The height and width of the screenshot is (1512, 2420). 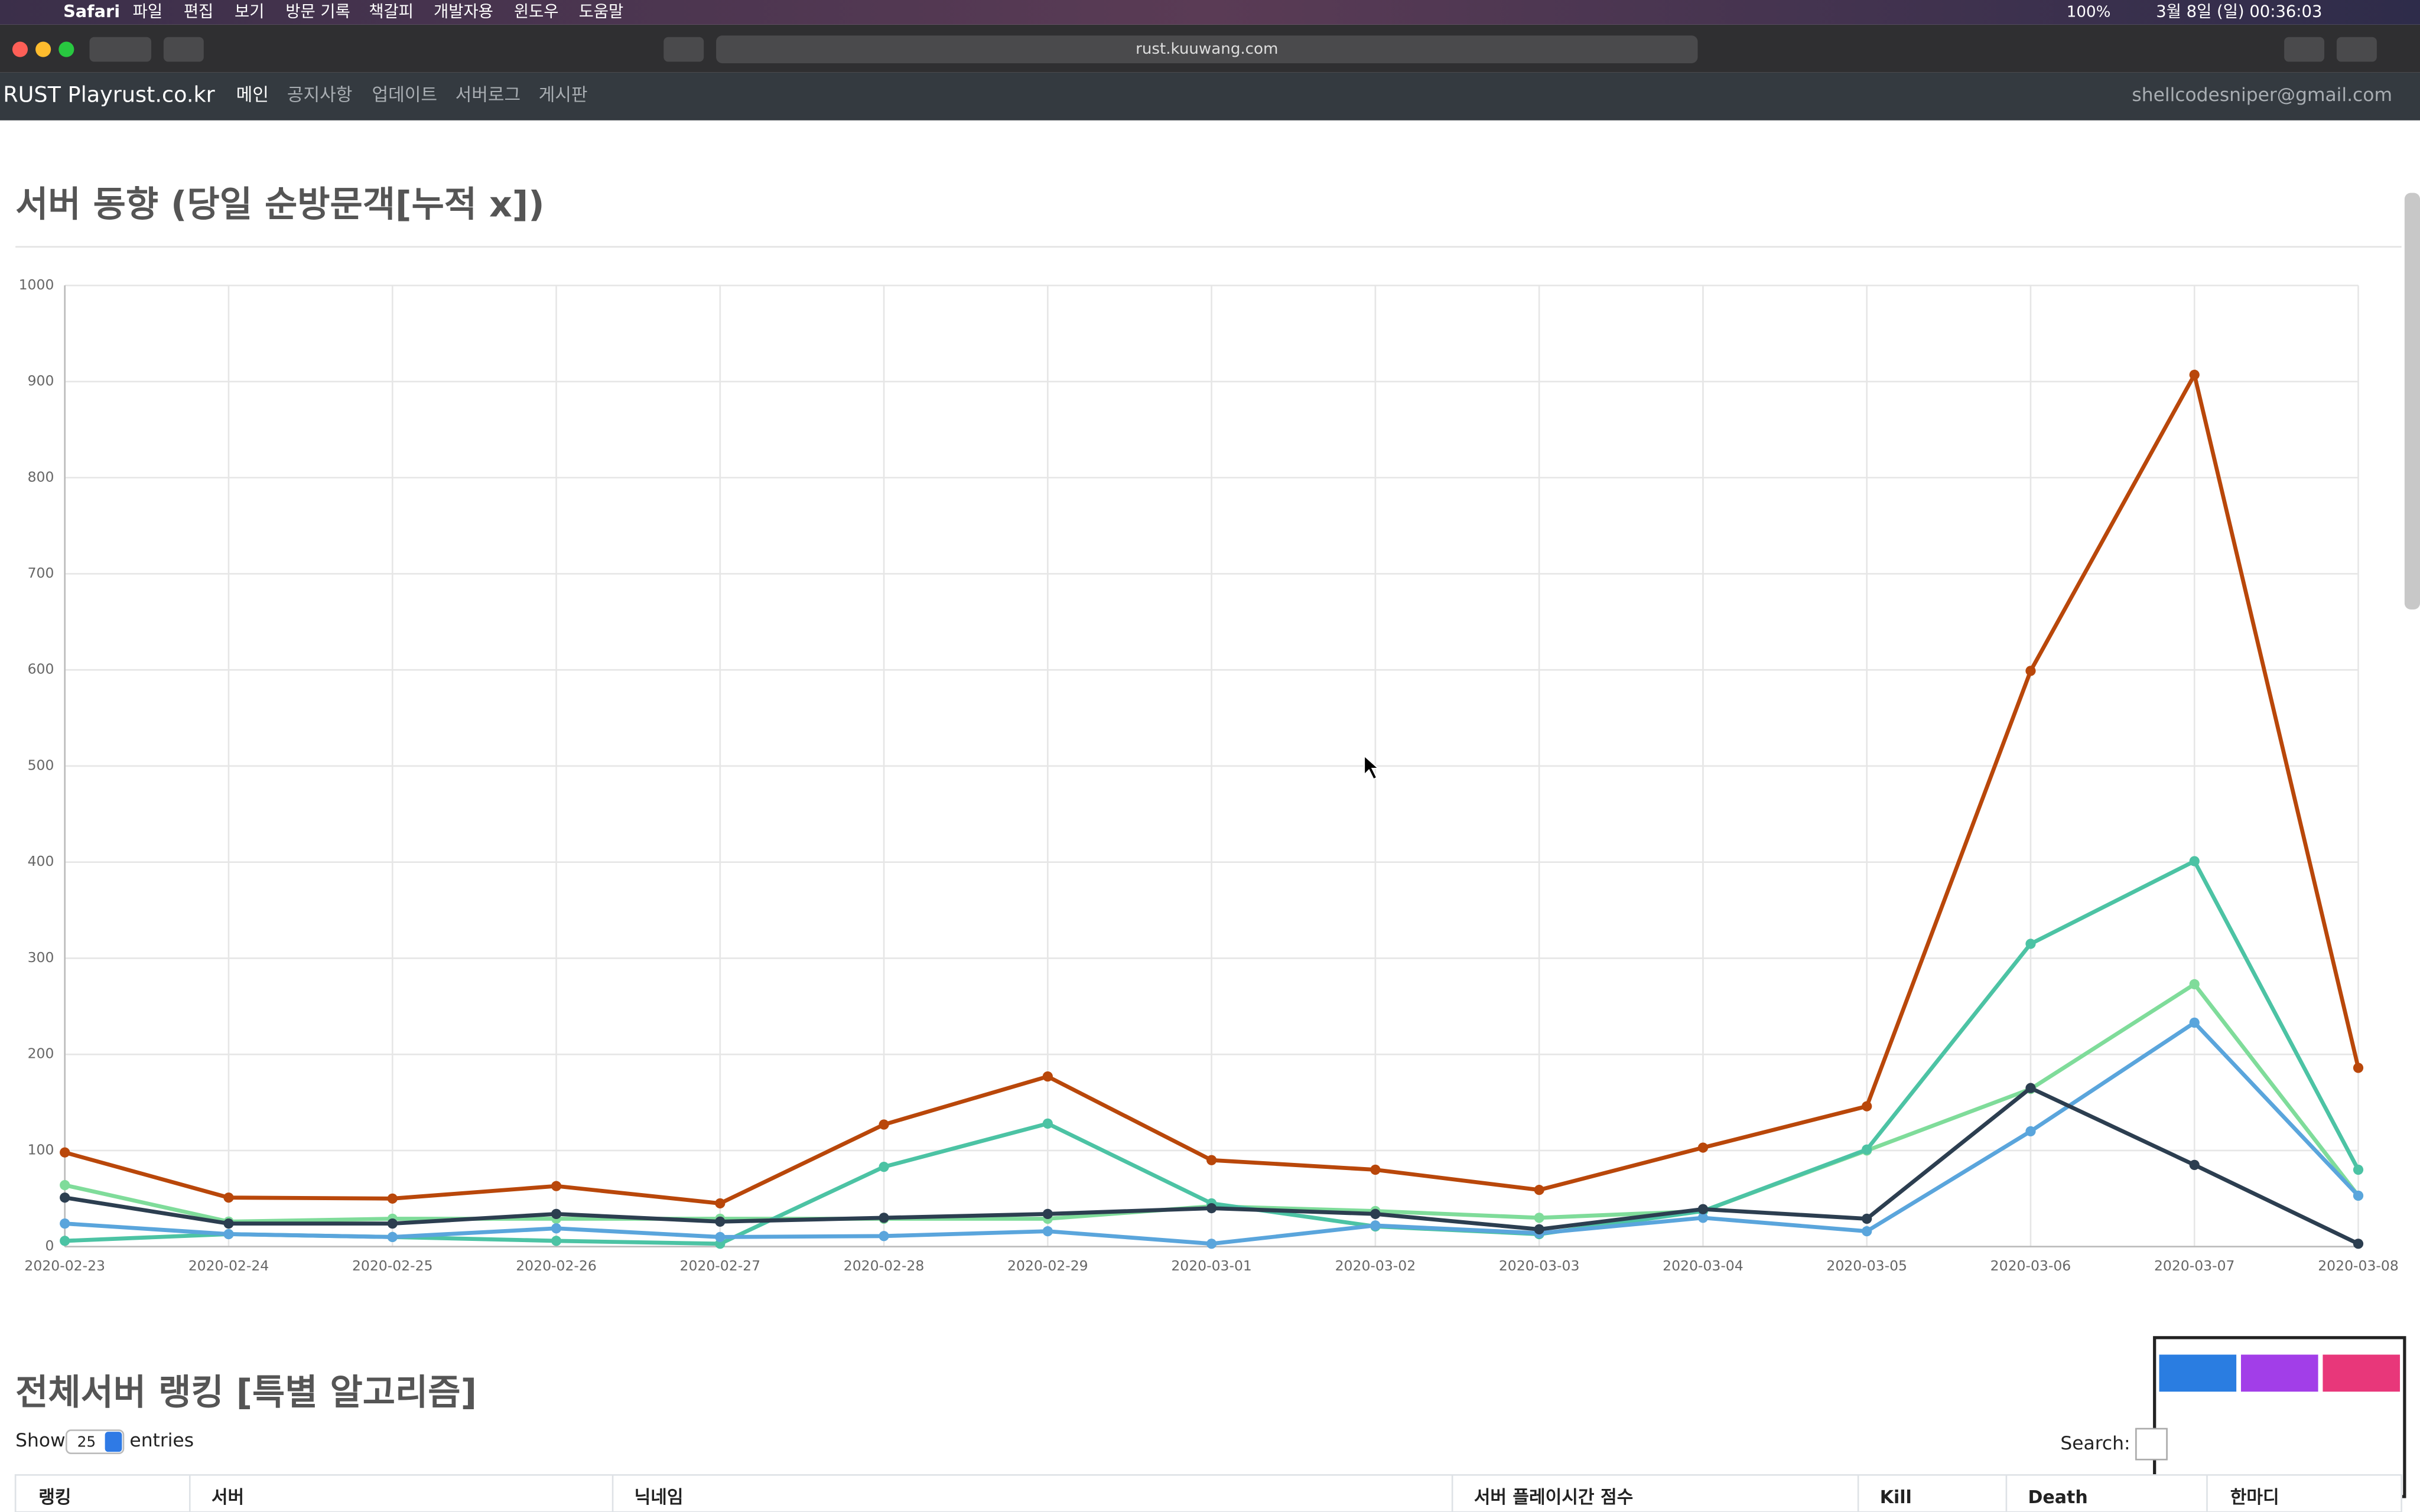 I want to click on column-header: Death, so click(x=2057, y=1497).